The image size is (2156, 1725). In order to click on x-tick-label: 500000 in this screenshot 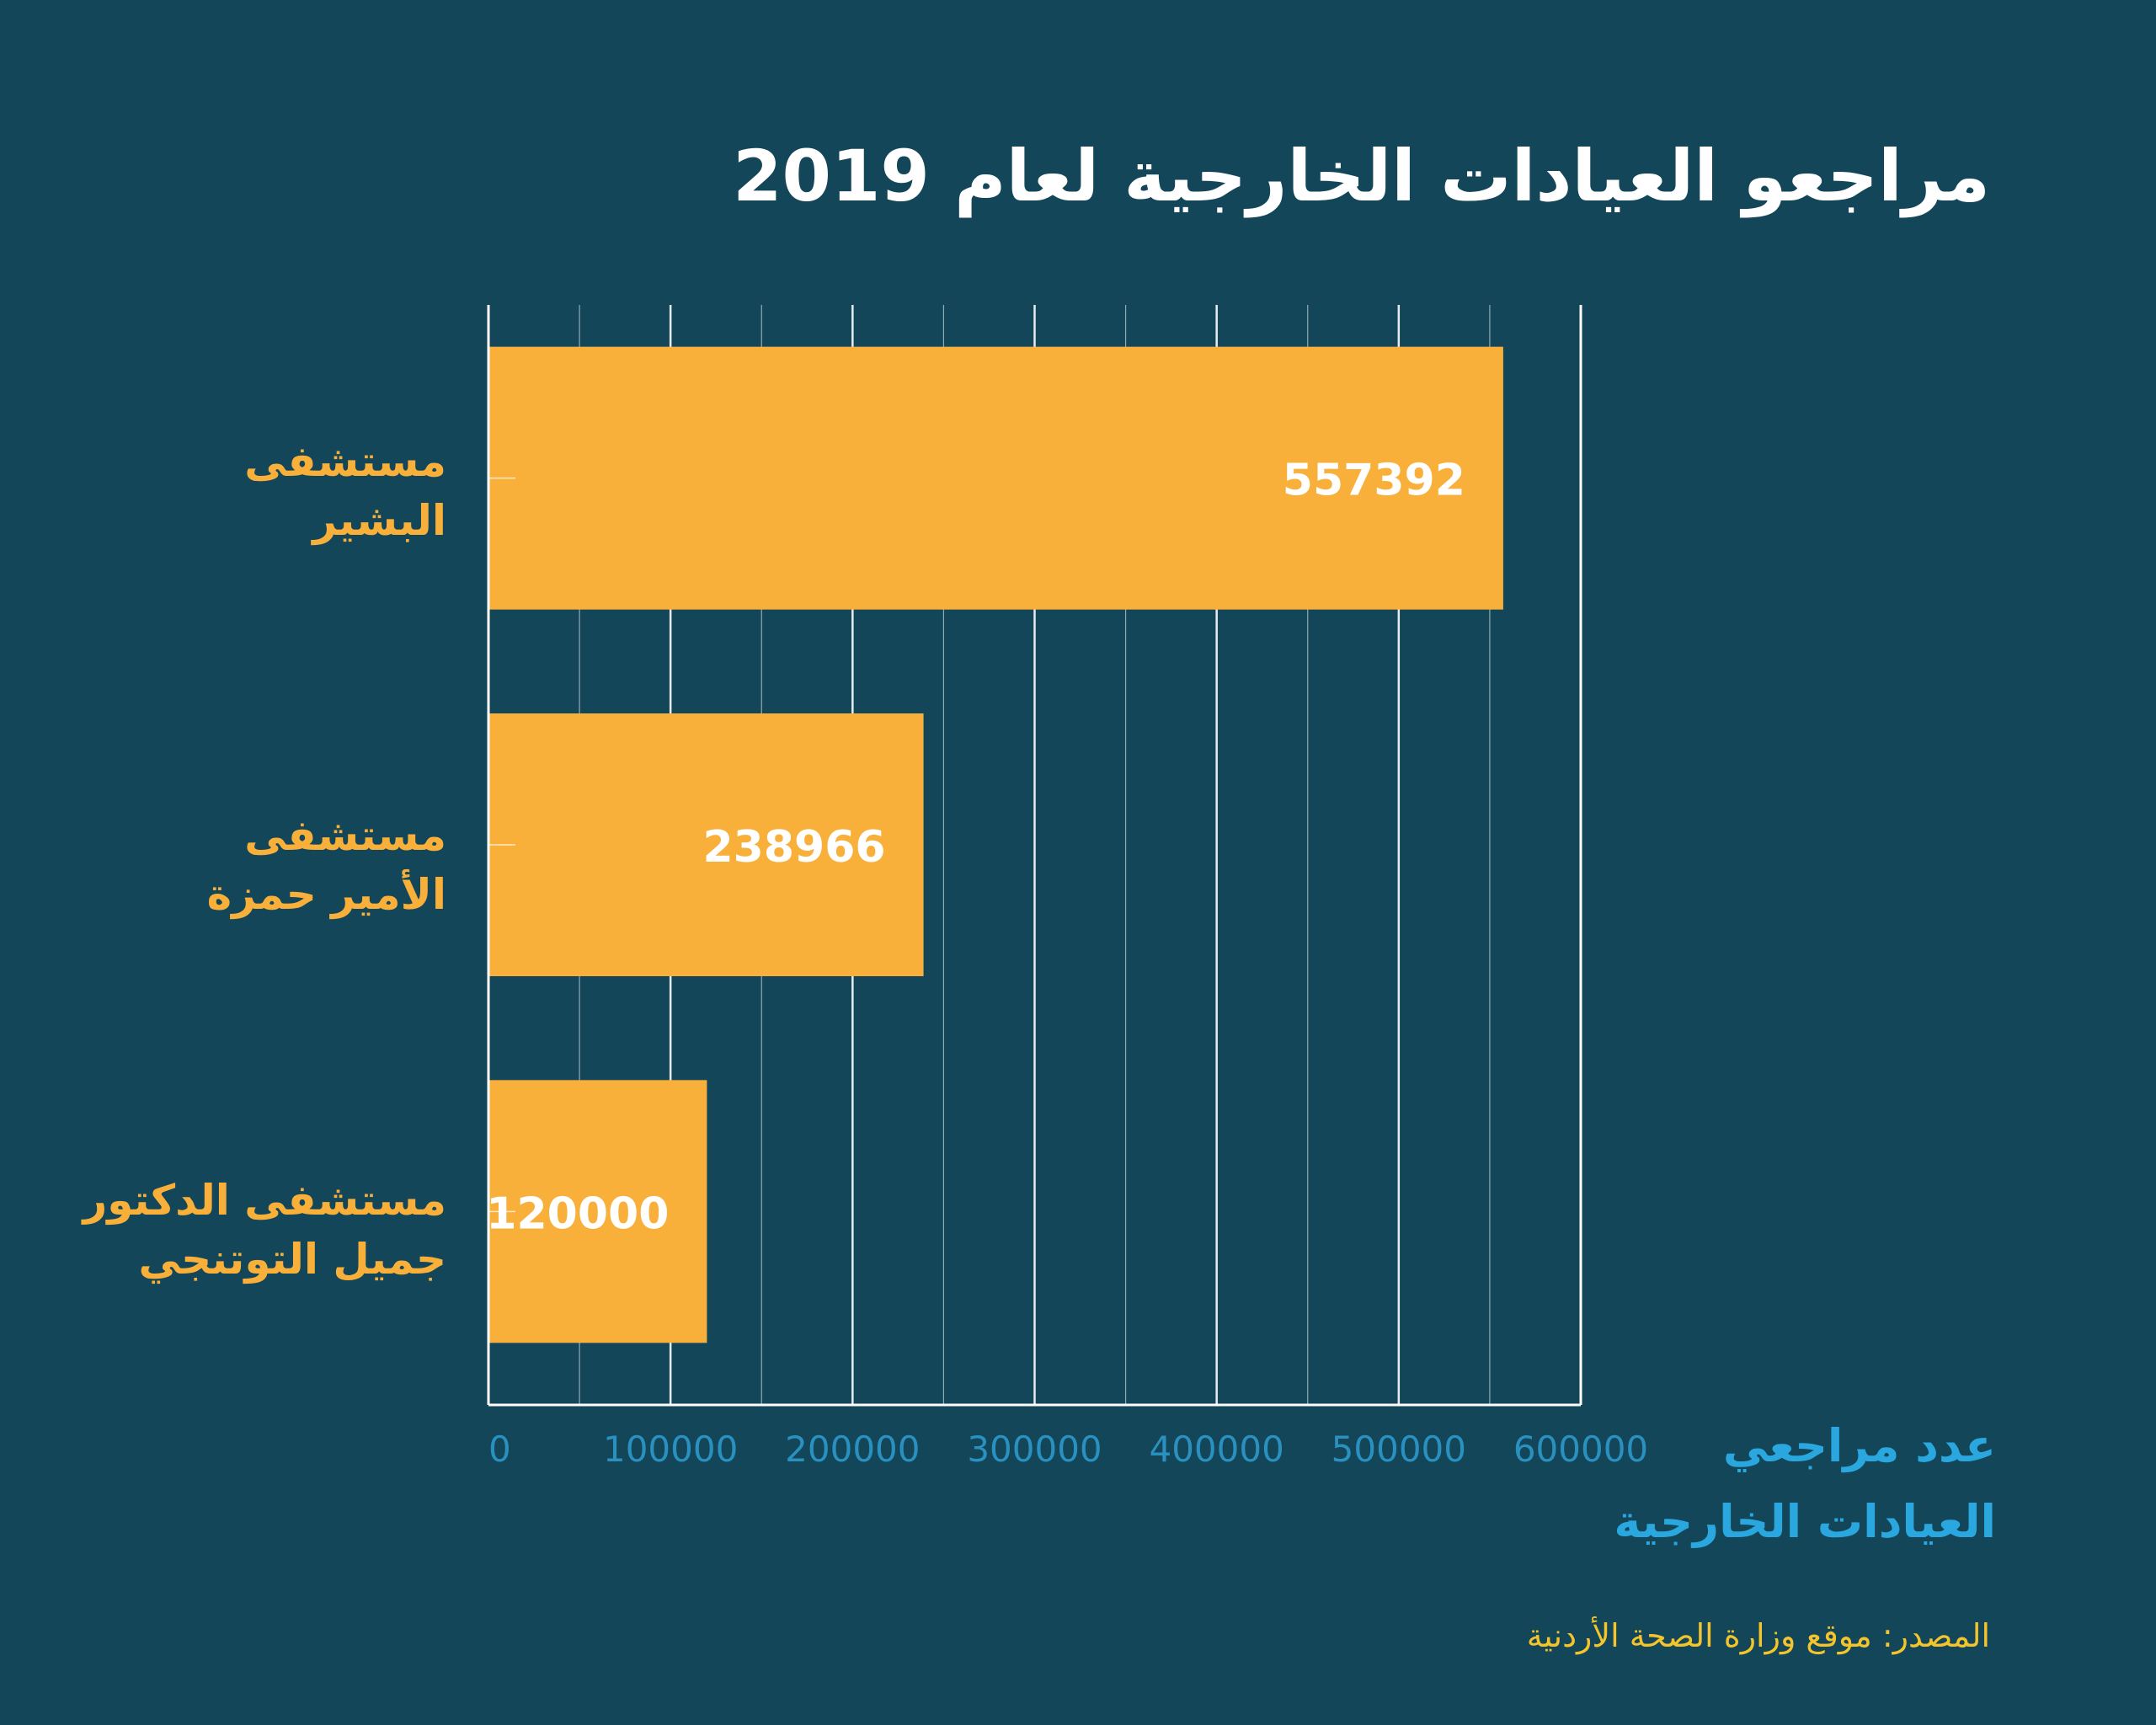, I will do `click(1398, 1449)`.